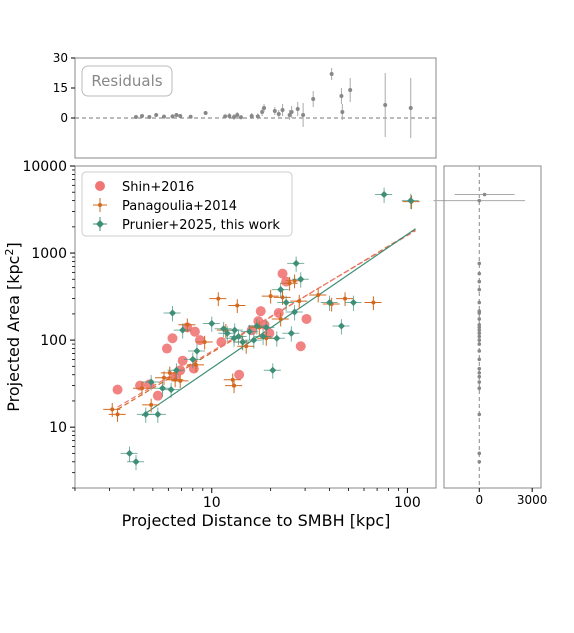 The height and width of the screenshot is (633, 574). Describe the element at coordinates (407, 503) in the screenshot. I see `main-x-tick-label: 100` at that location.